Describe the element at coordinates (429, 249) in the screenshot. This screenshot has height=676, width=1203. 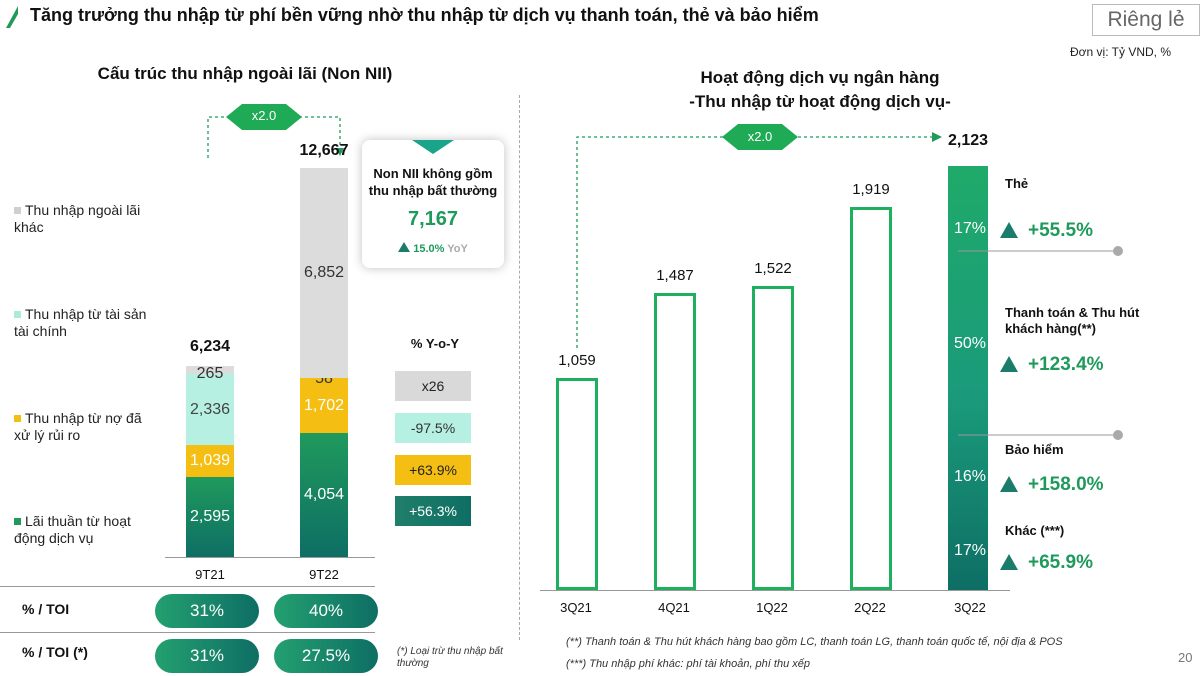
I see `callout-growth-value: 15.0%` at that location.